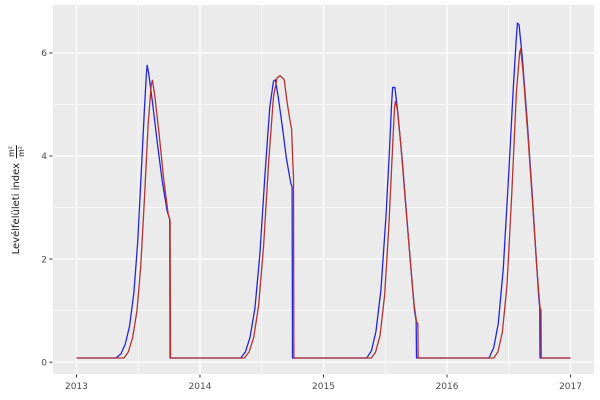 The width and height of the screenshot is (600, 400). What do you see at coordinates (22, 152) in the screenshot?
I see `y-axis-unit-denominator: m²` at bounding box center [22, 152].